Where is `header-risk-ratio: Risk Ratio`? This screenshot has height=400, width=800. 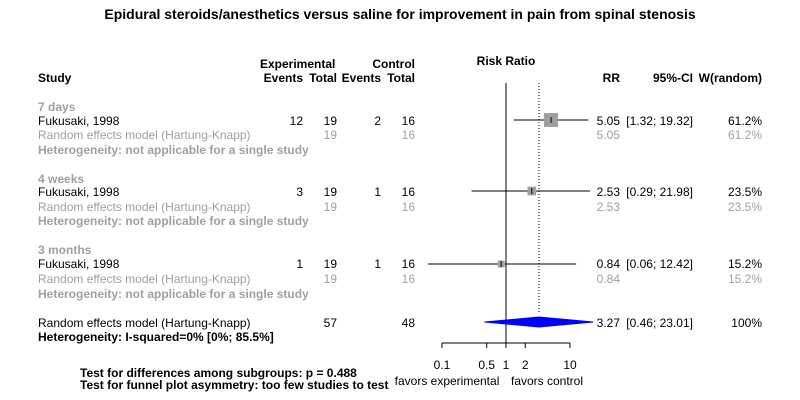 header-risk-ratio: Risk Ratio is located at coordinates (506, 61).